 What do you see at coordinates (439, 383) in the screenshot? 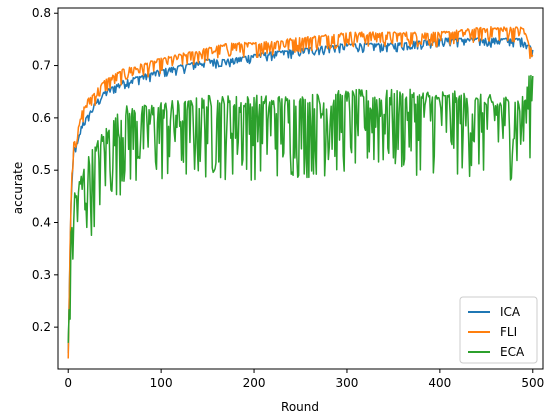
I see `x-tick-label: 400` at bounding box center [439, 383].